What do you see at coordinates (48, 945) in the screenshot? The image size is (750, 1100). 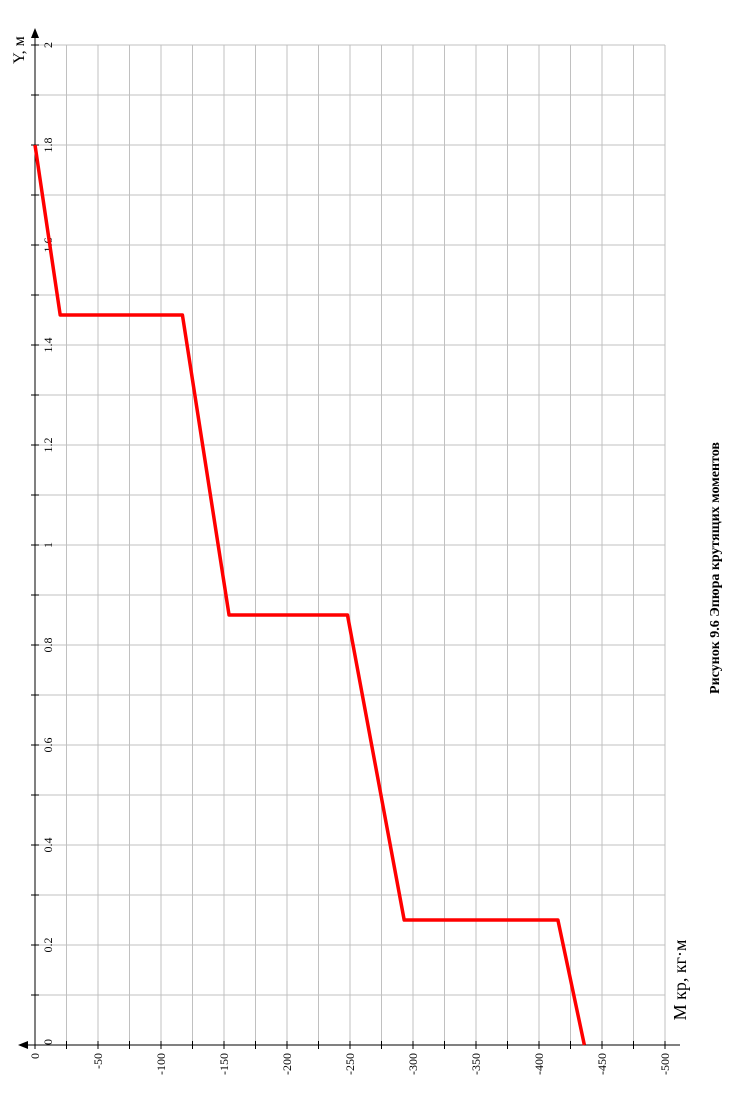 I see `y-tick-label: 0.2` at bounding box center [48, 945].